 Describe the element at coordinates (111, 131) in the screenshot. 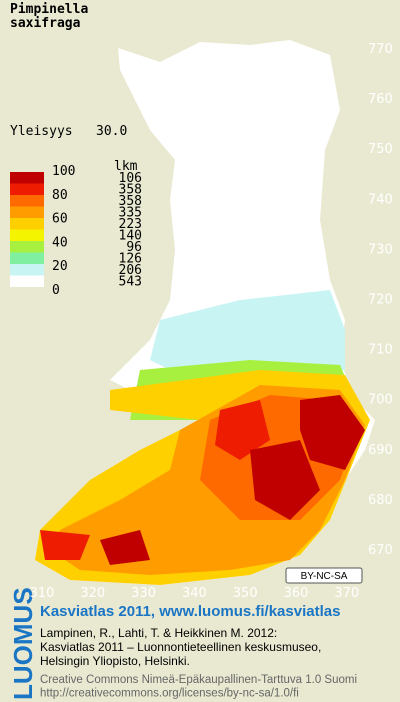

I see `frequency-value: 30.0` at that location.